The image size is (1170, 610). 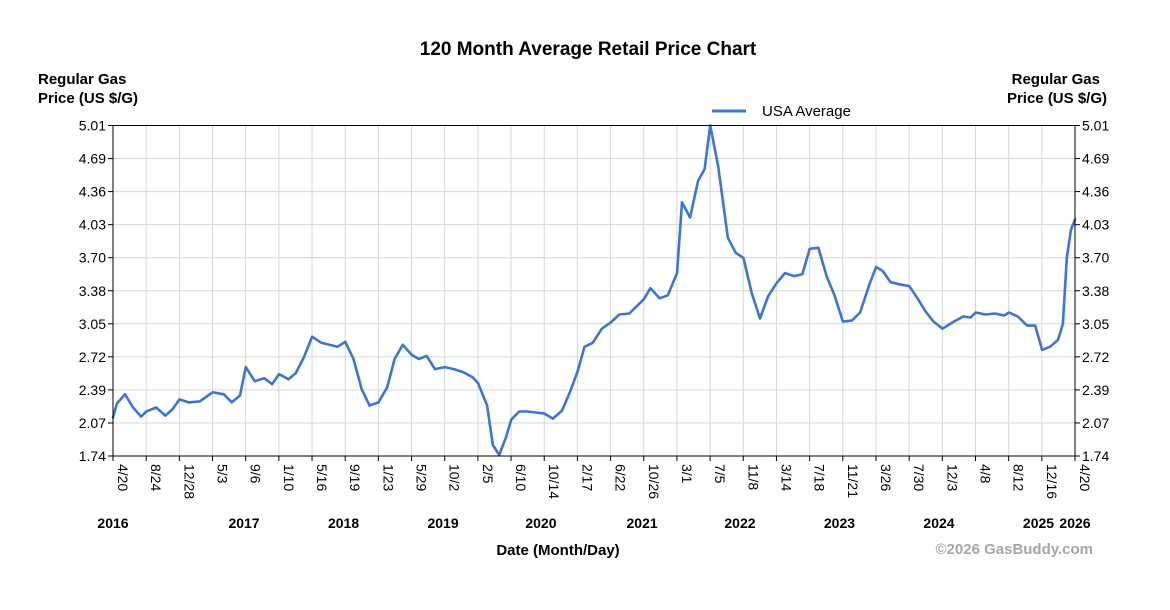 I want to click on year-label: 2025, so click(x=1038, y=523).